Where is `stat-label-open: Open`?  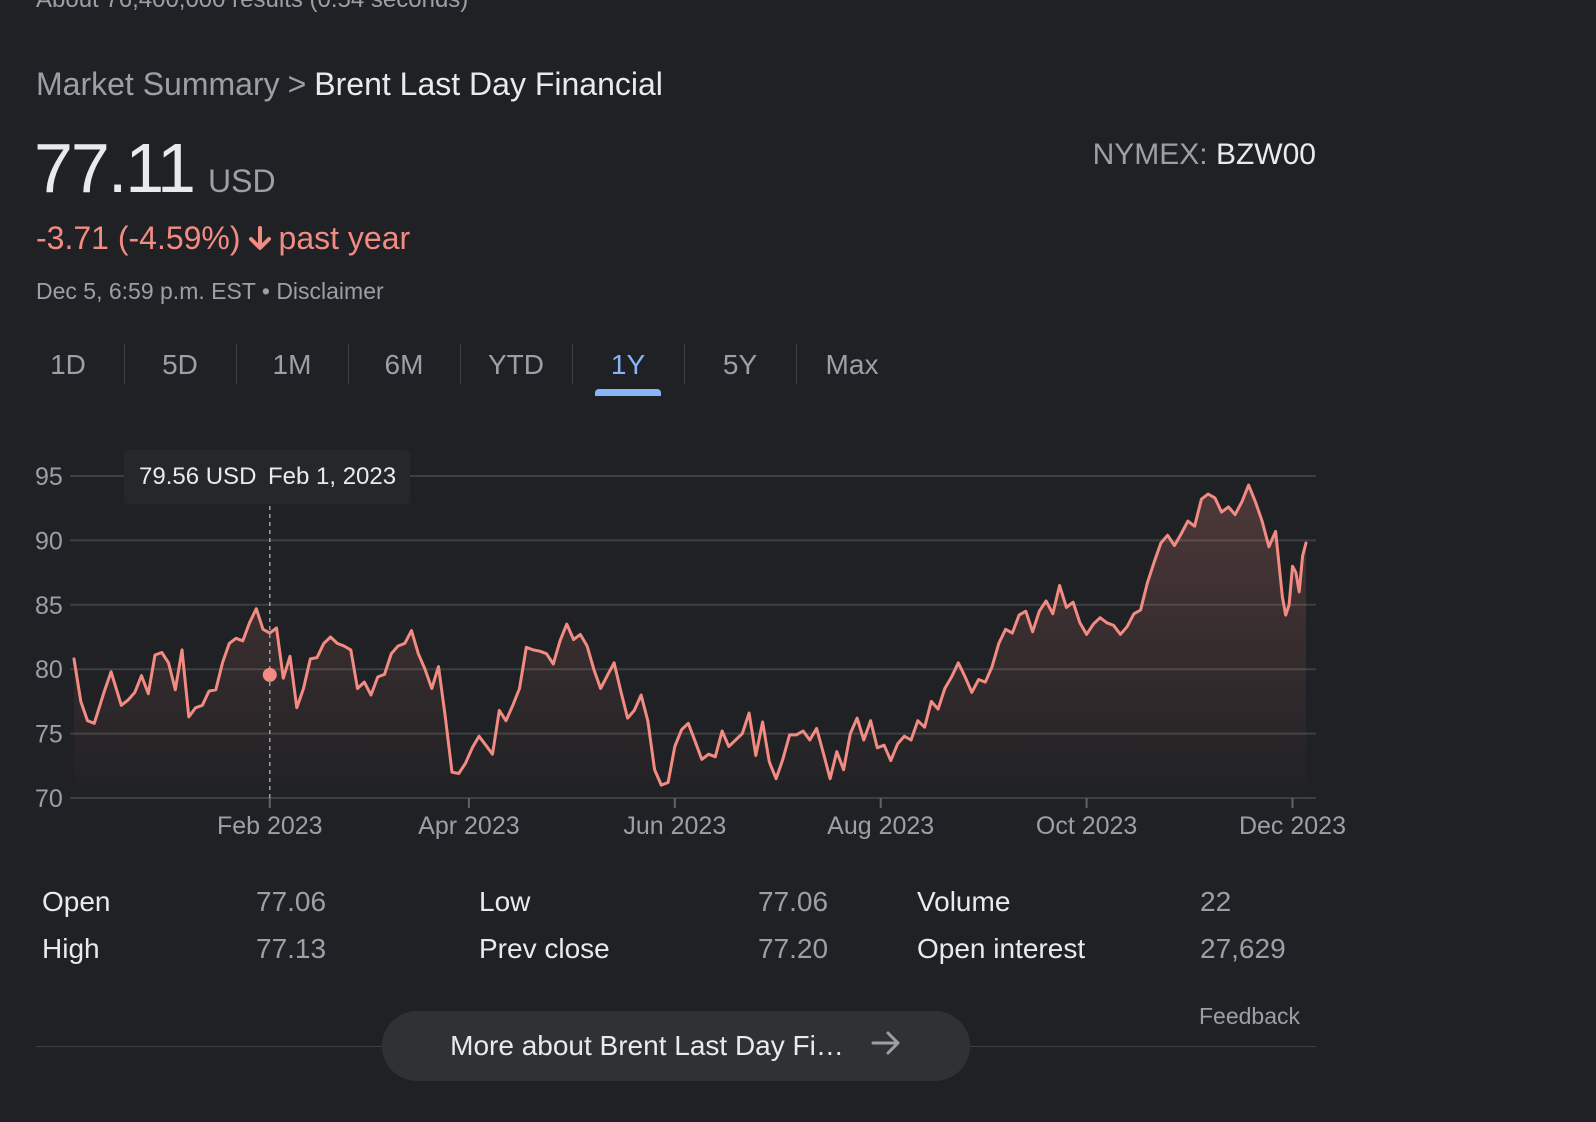
stat-label-open: Open is located at coordinates (76, 901).